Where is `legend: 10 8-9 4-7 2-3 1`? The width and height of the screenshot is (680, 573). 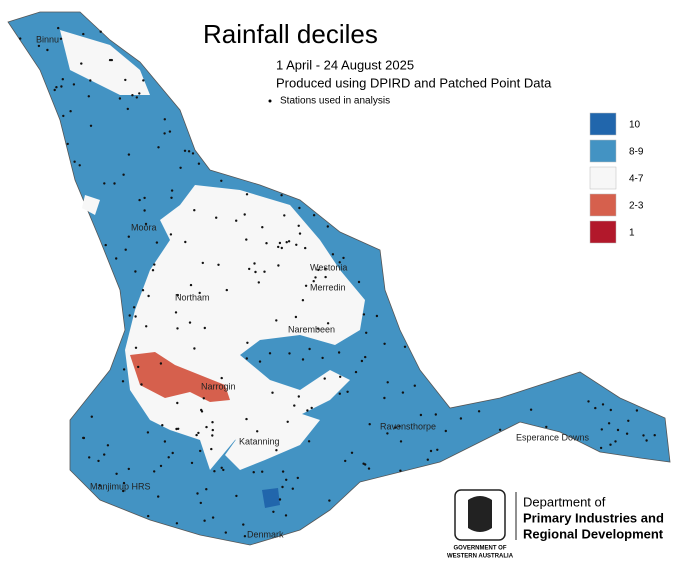
legend: 10 8-9 4-7 2-3 1 is located at coordinates (616, 178).